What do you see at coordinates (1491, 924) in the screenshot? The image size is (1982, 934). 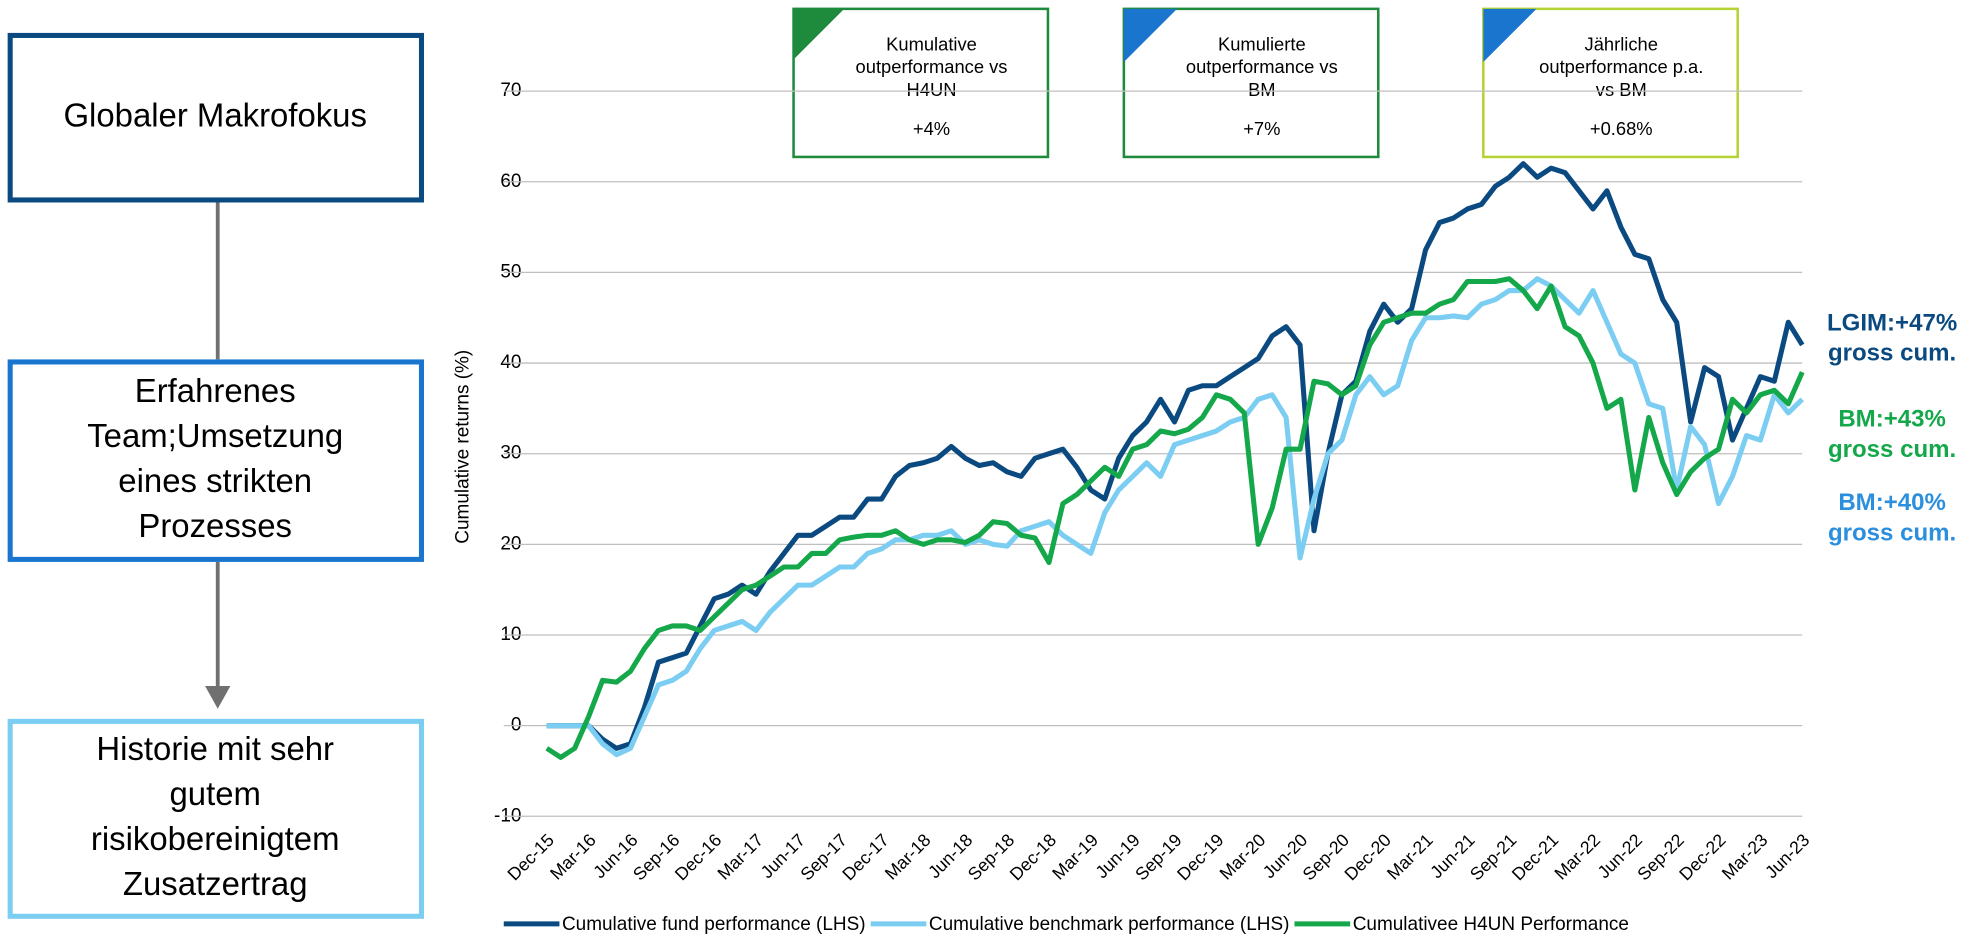 I see `legend-label: Cumulativee H4UN Performance` at bounding box center [1491, 924].